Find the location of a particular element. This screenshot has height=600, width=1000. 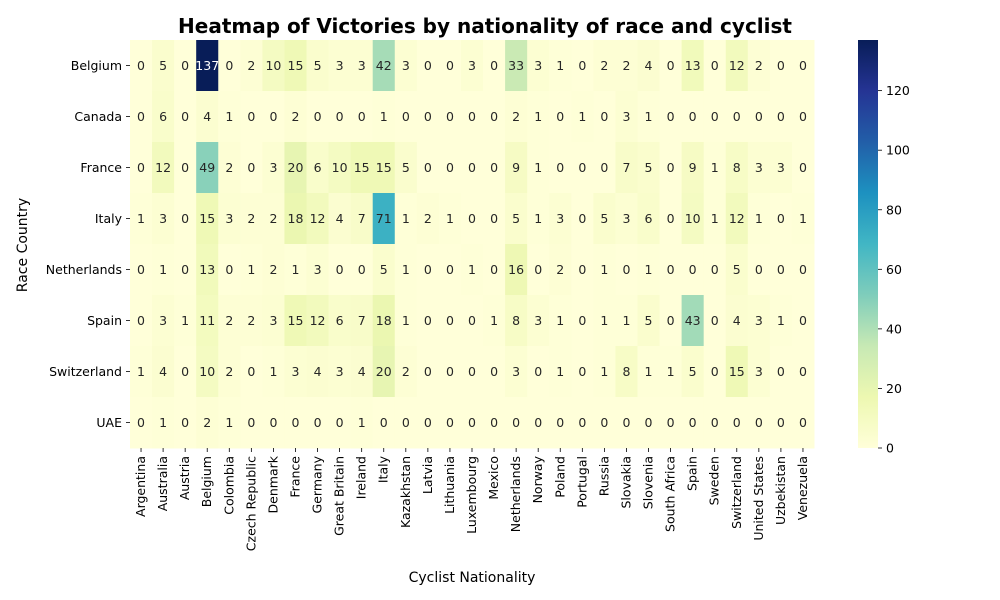

x-tick-label: Australia is located at coordinates (162, 483).